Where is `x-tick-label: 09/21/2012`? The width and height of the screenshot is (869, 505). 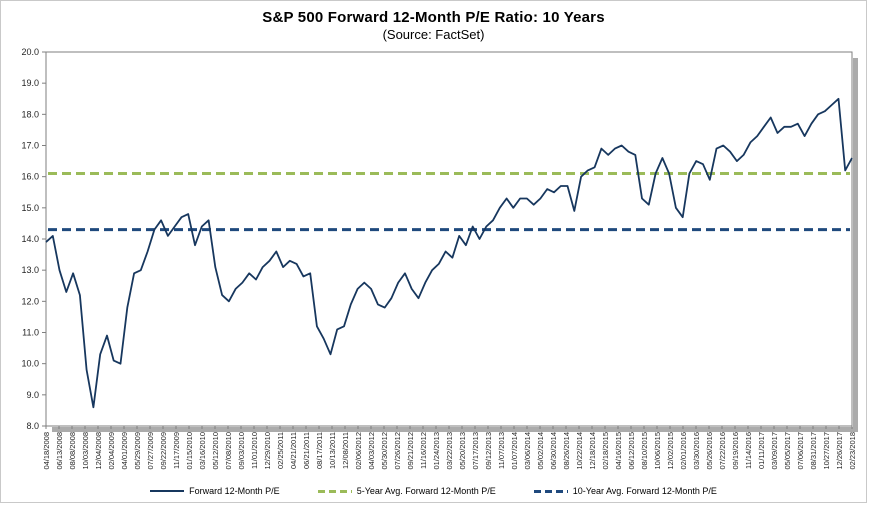 x-tick-label: 09/21/2012 is located at coordinates (409, 451).